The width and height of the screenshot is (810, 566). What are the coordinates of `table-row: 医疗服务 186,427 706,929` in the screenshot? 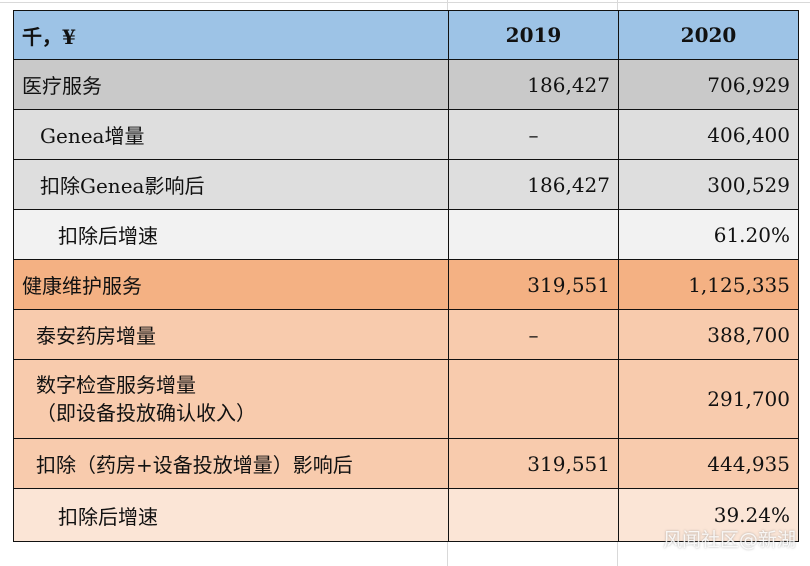 It's located at (406, 84).